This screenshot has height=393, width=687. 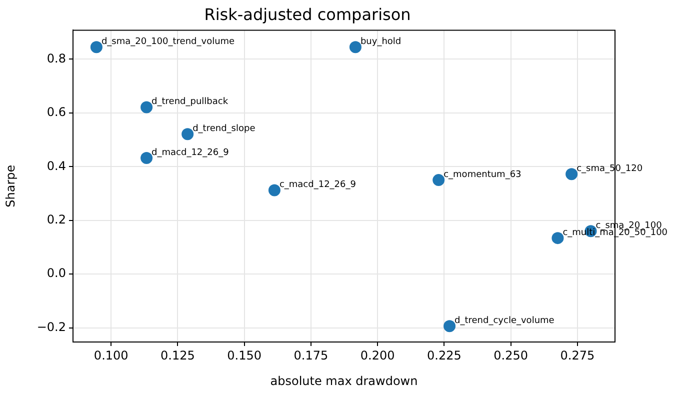 What do you see at coordinates (511, 355) in the screenshot?
I see `x-tick-label: 0.250` at bounding box center [511, 355].